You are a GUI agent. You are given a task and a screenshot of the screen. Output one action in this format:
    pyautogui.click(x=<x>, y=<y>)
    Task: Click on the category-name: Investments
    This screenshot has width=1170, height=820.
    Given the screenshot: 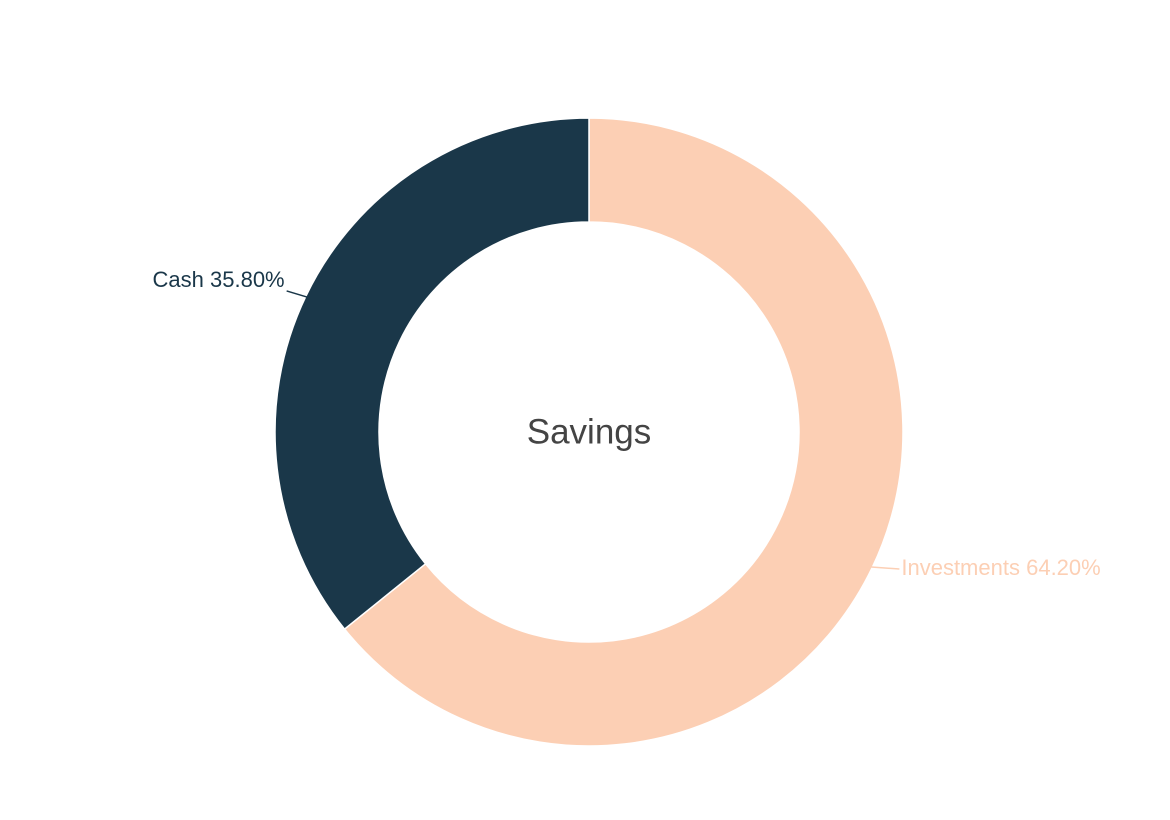 What is the action you would take?
    pyautogui.click(x=960, y=567)
    